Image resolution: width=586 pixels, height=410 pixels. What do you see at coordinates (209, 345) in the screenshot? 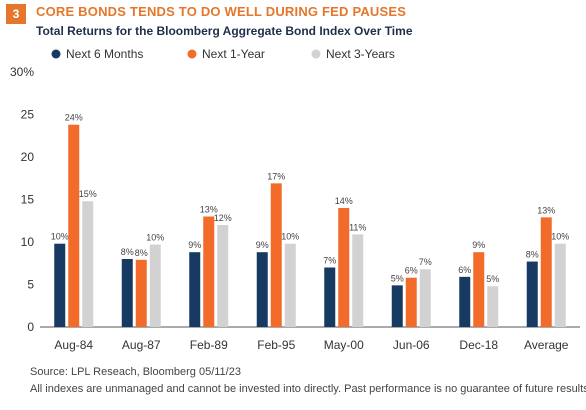
I see `x-category-label: Feb-89` at bounding box center [209, 345].